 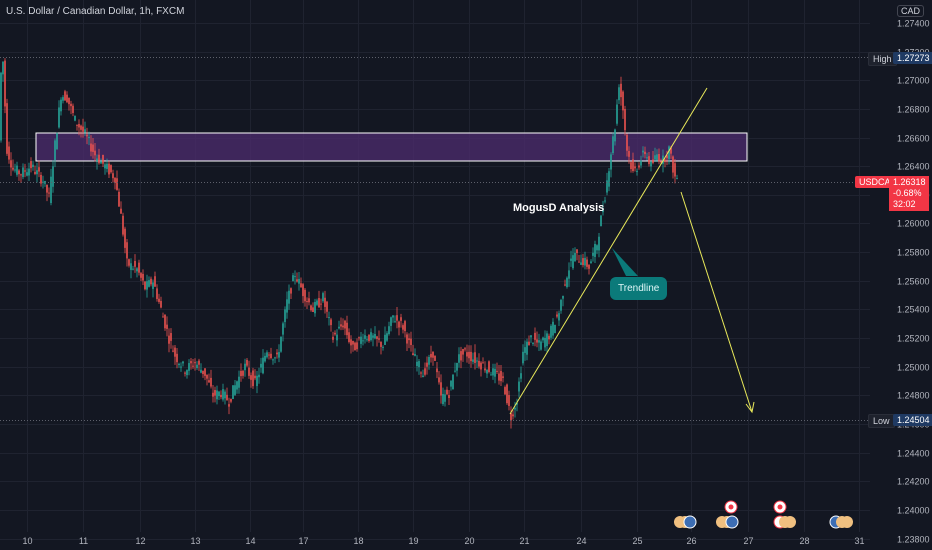 I want to click on y-tick-label: 1.24000, so click(x=913, y=511).